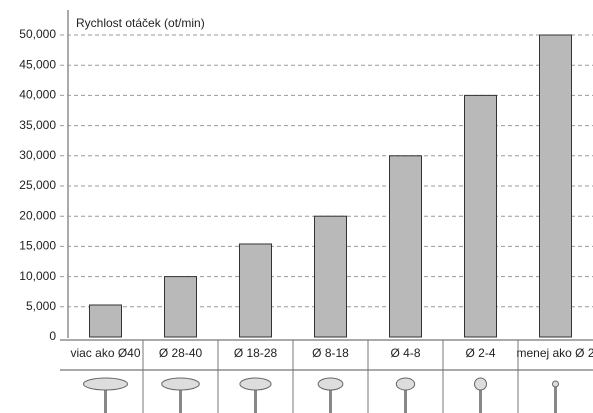 The height and width of the screenshot is (413, 593). I want to click on y-tick-label: 35,000, so click(37, 125).